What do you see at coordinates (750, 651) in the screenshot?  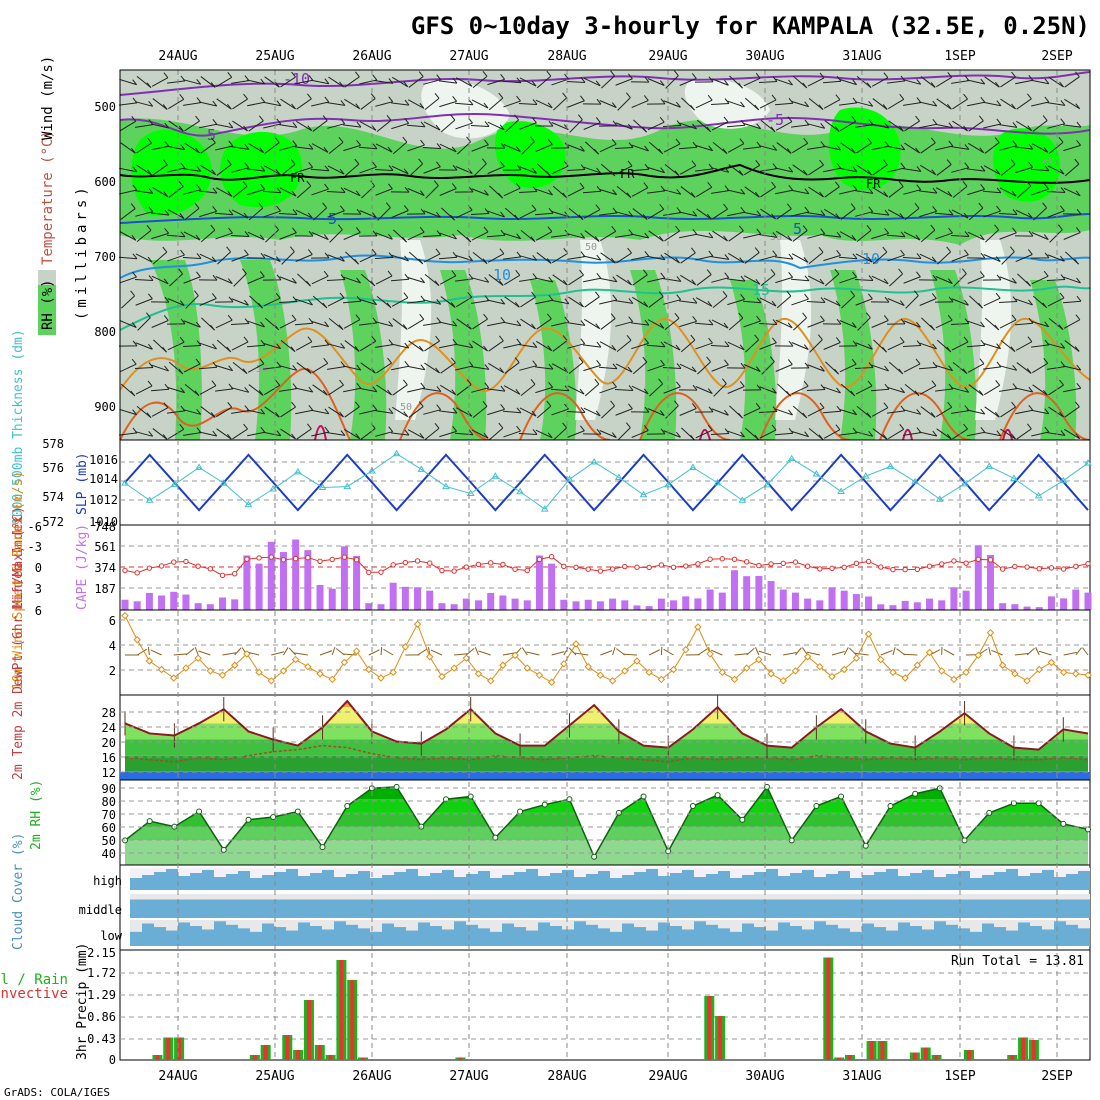 I see `wind-barb-10m` at bounding box center [750, 651].